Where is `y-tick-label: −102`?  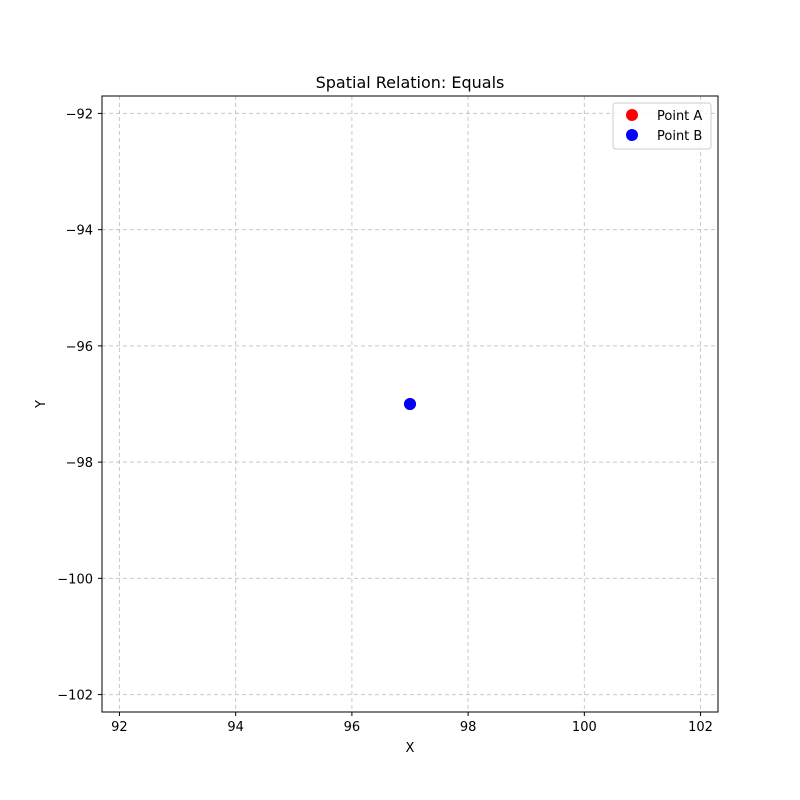 y-tick-label: −102 is located at coordinates (75, 696).